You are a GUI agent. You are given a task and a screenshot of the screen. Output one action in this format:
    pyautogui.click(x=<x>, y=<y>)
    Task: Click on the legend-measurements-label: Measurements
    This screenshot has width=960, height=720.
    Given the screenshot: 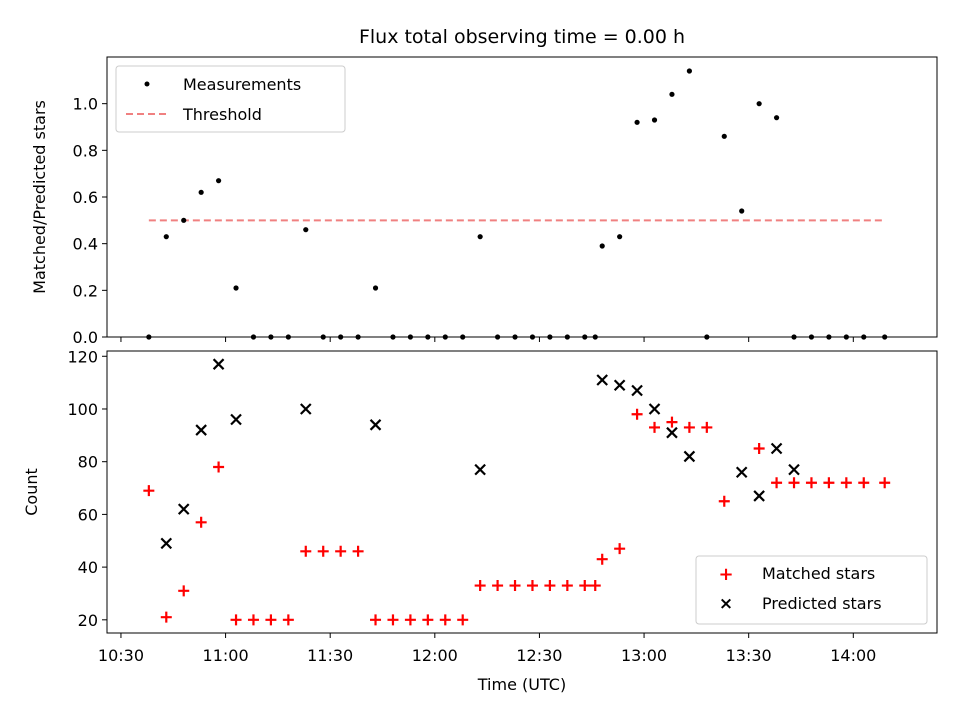 What is the action you would take?
    pyautogui.click(x=242, y=84)
    